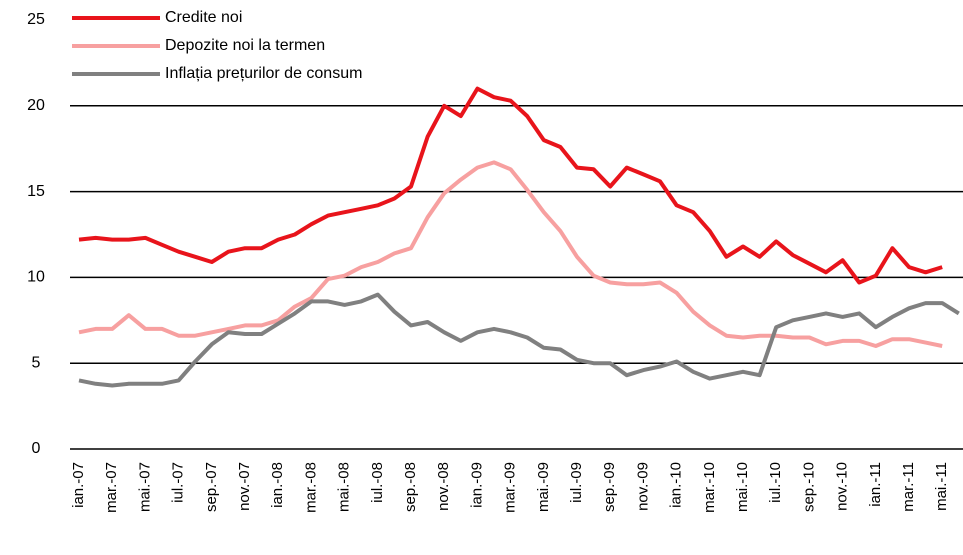  Describe the element at coordinates (842, 486) in the screenshot. I see `x-tick-label: nov.-10` at that location.